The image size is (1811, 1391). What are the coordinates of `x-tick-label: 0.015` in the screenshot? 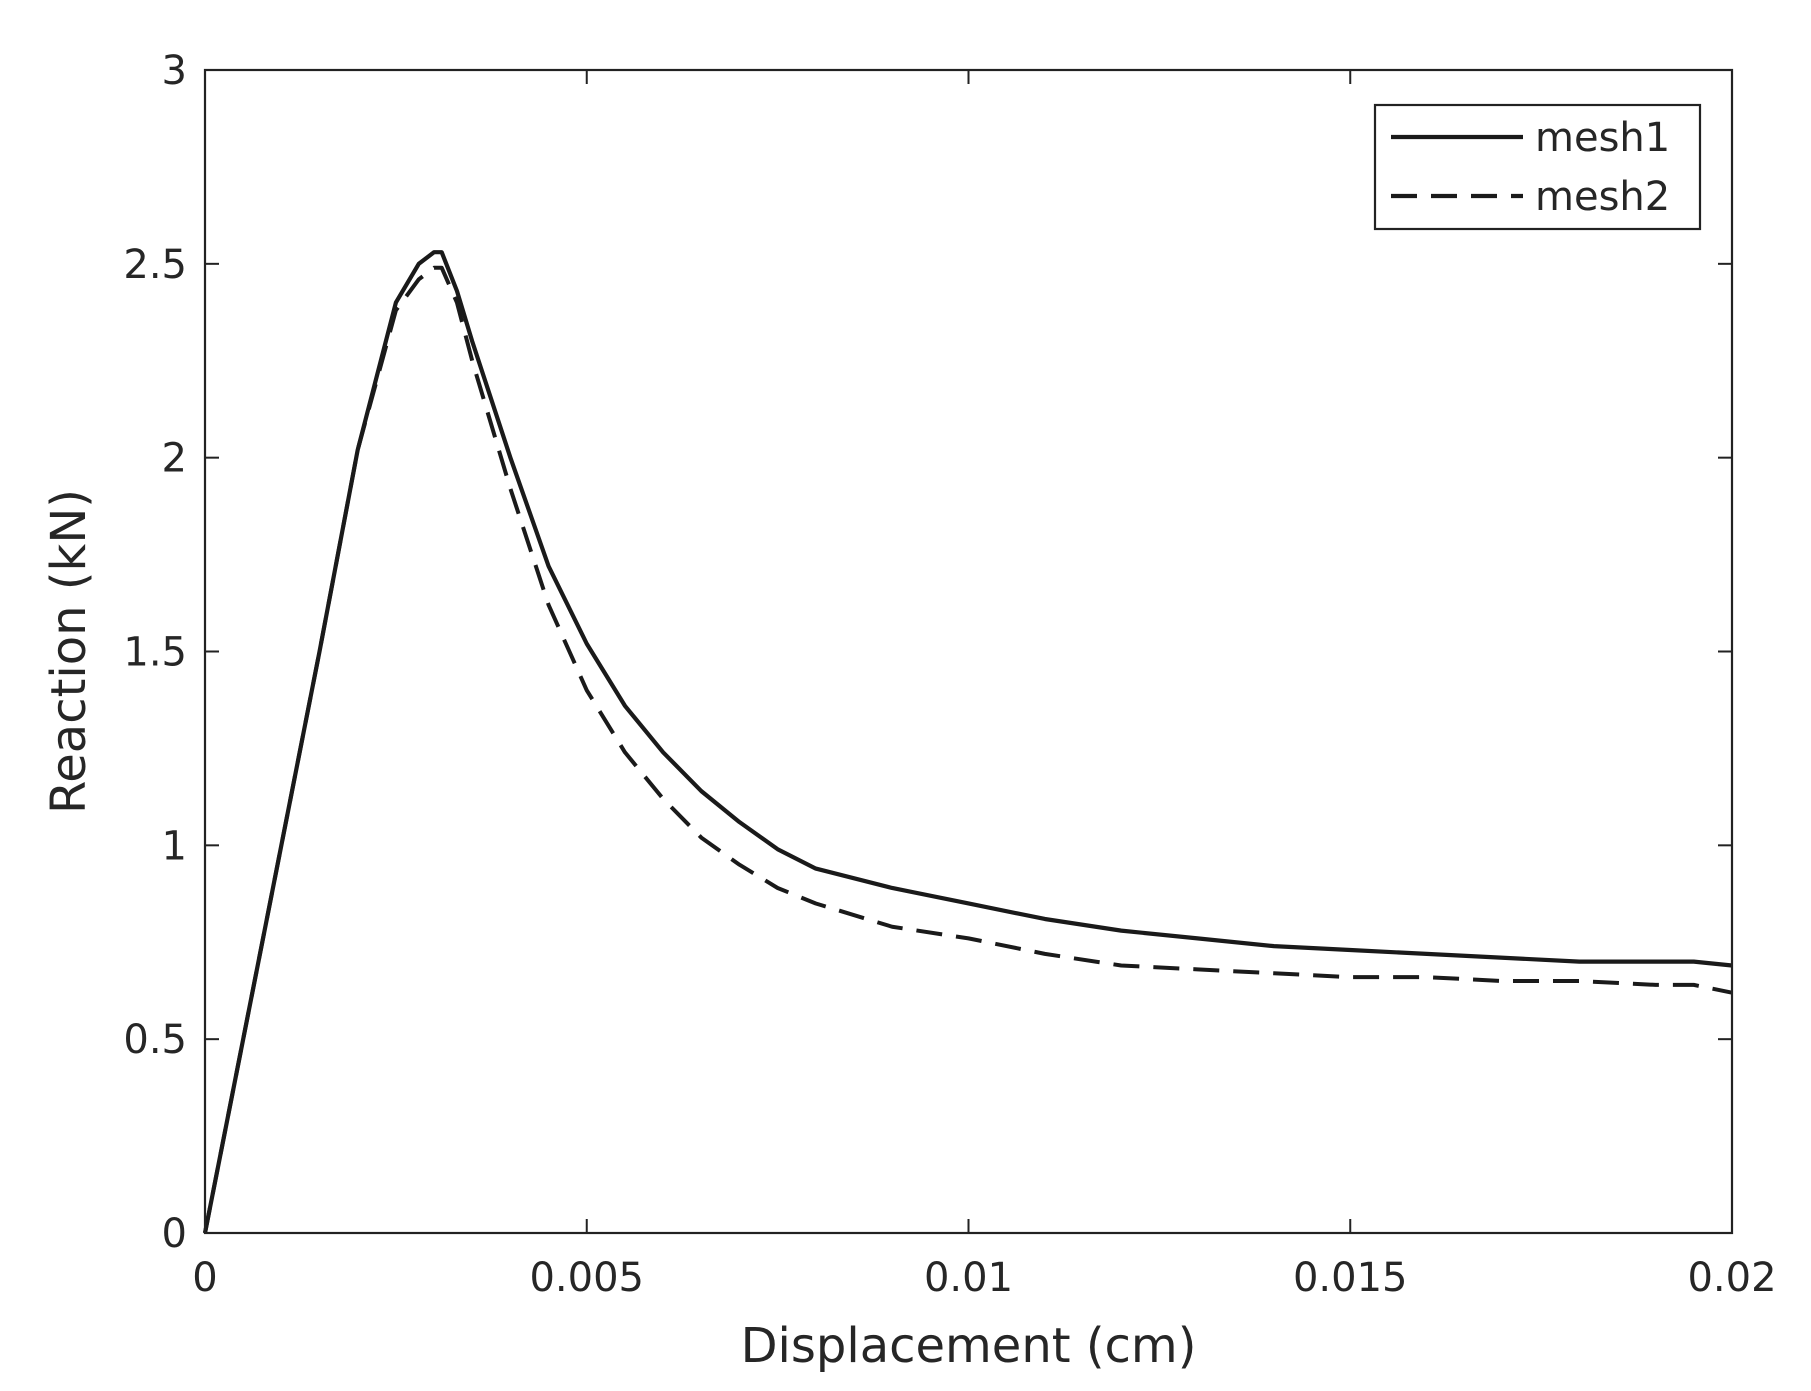 It's located at (1350, 1278).